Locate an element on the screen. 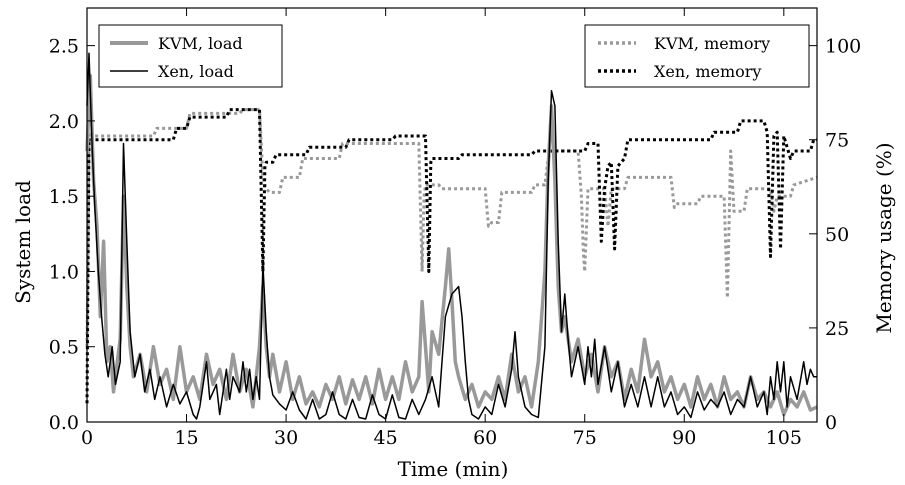 This screenshot has height=485, width=905. y2-tick-label: 75 is located at coordinates (837, 141).